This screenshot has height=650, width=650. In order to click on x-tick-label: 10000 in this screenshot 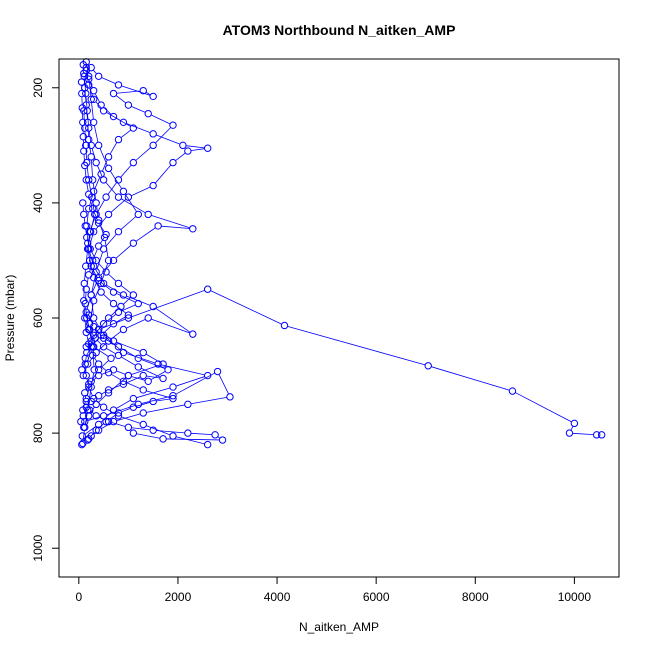, I will do `click(575, 597)`.